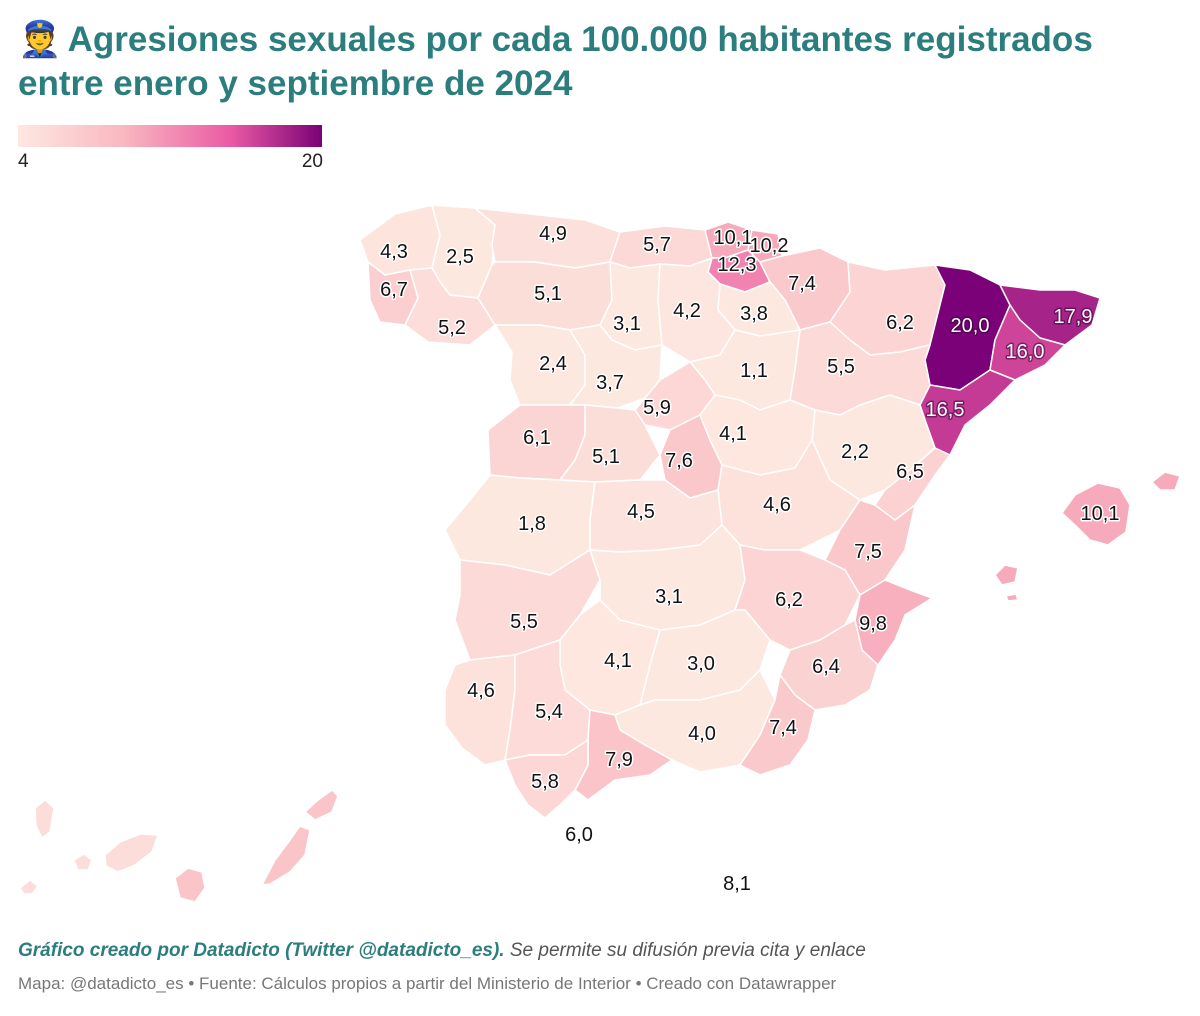 This screenshot has width=1200, height=1016. What do you see at coordinates (44, 819) in the screenshot?
I see `region-canarias-la-palma` at bounding box center [44, 819].